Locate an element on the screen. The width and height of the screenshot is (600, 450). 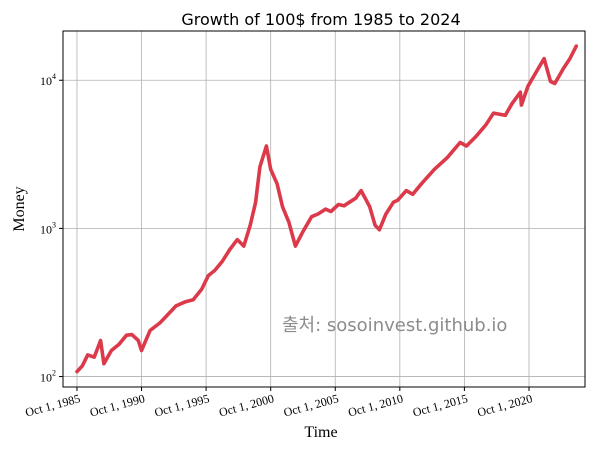
y-axis-label: Money is located at coordinates (19, 208).